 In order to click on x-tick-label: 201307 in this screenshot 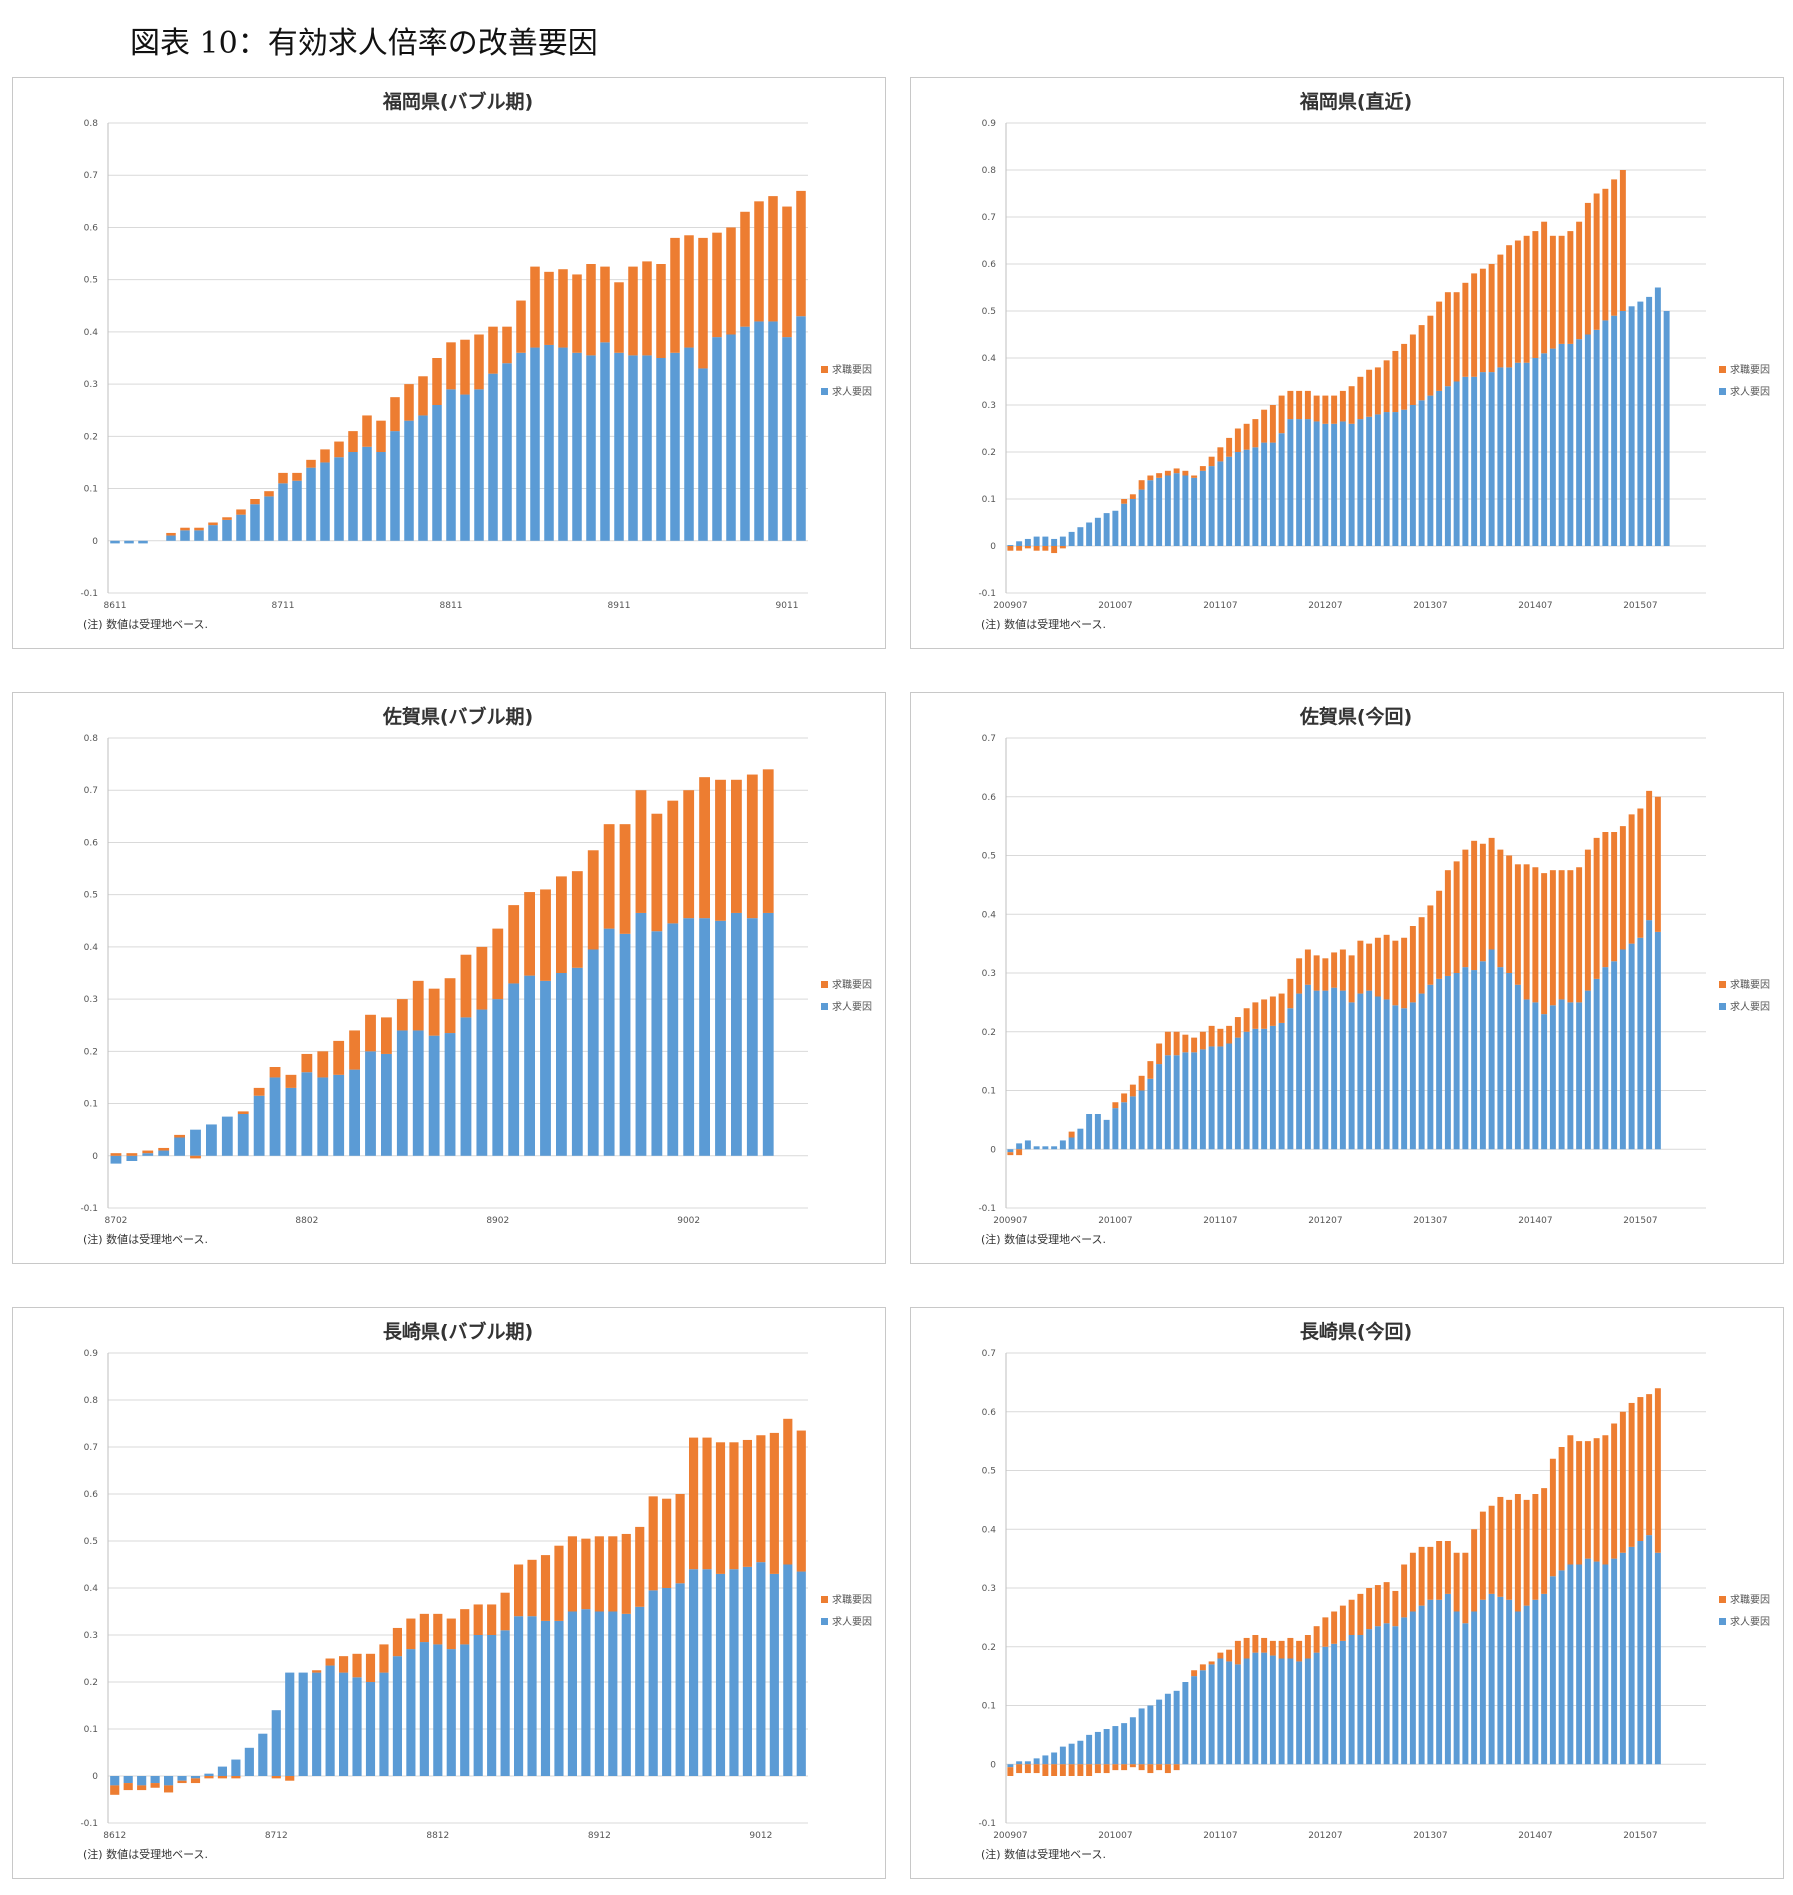, I will do `click(1430, 1221)`.